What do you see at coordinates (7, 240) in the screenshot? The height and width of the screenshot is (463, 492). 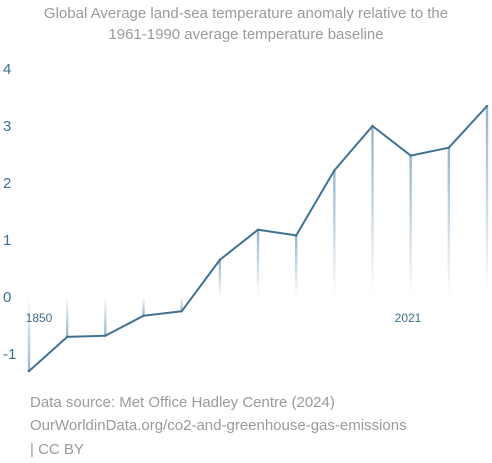 I see `y-tick-label: 1` at bounding box center [7, 240].